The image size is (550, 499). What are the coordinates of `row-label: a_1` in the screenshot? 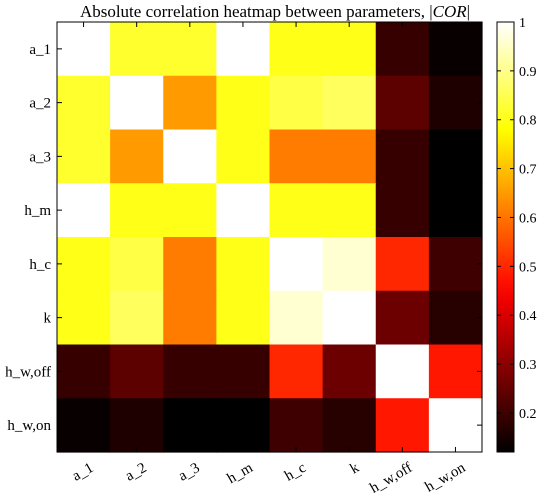 It's located at (40, 50).